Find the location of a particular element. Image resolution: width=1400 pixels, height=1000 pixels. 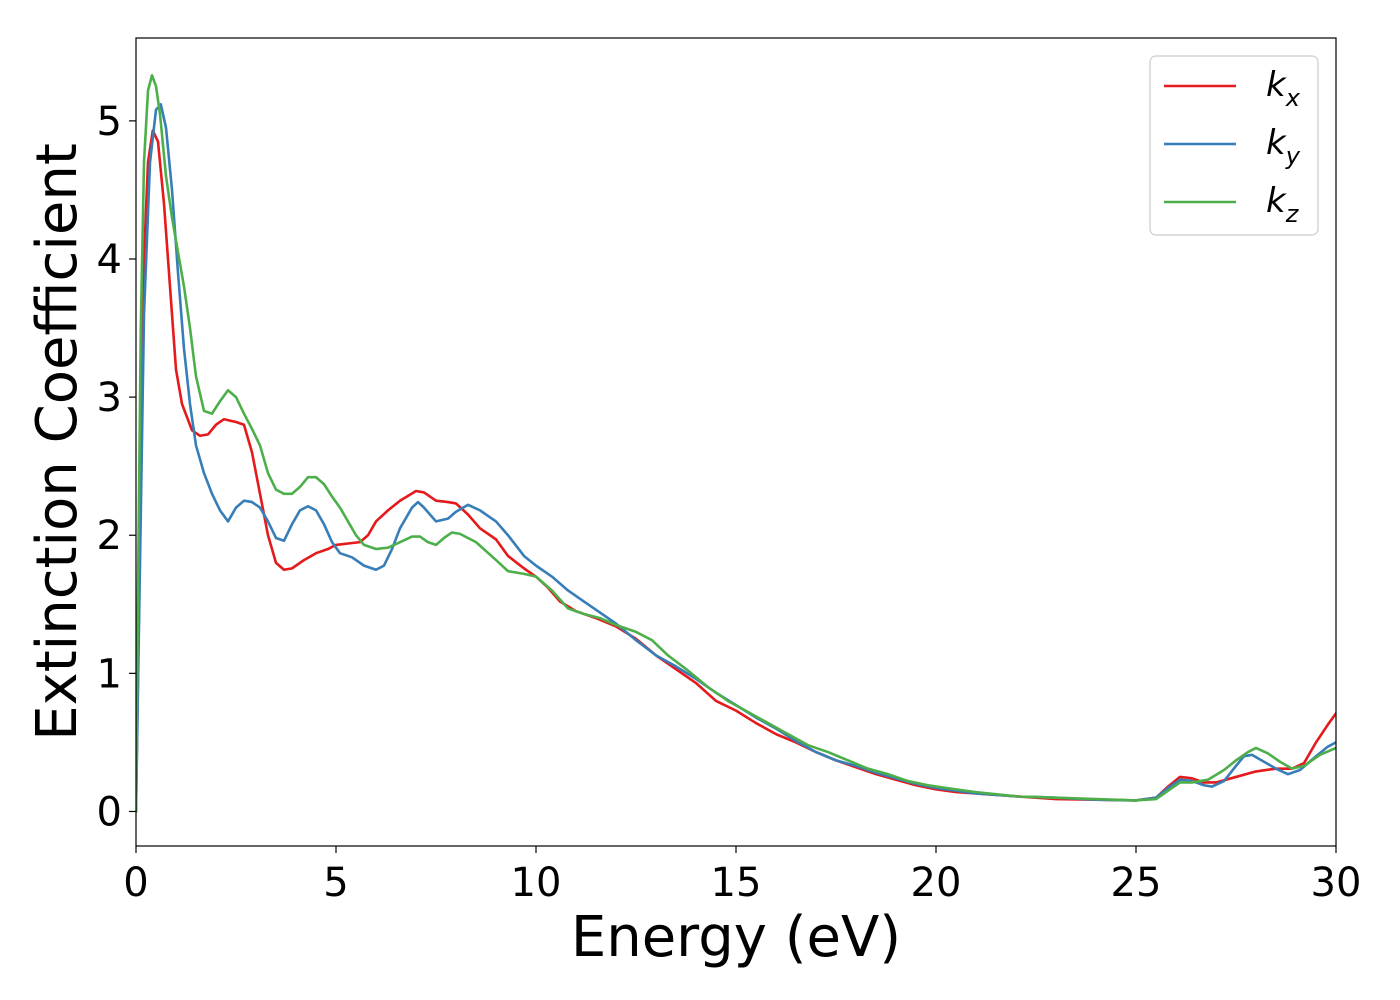

x-axis-title: Energy (eV) is located at coordinates (736, 937).